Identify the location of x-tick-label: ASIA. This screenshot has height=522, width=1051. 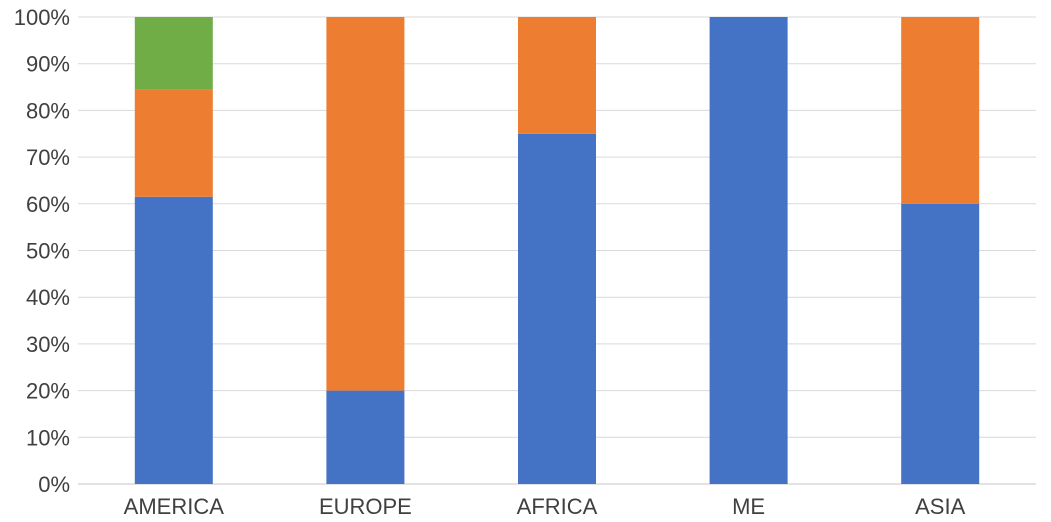
(940, 506).